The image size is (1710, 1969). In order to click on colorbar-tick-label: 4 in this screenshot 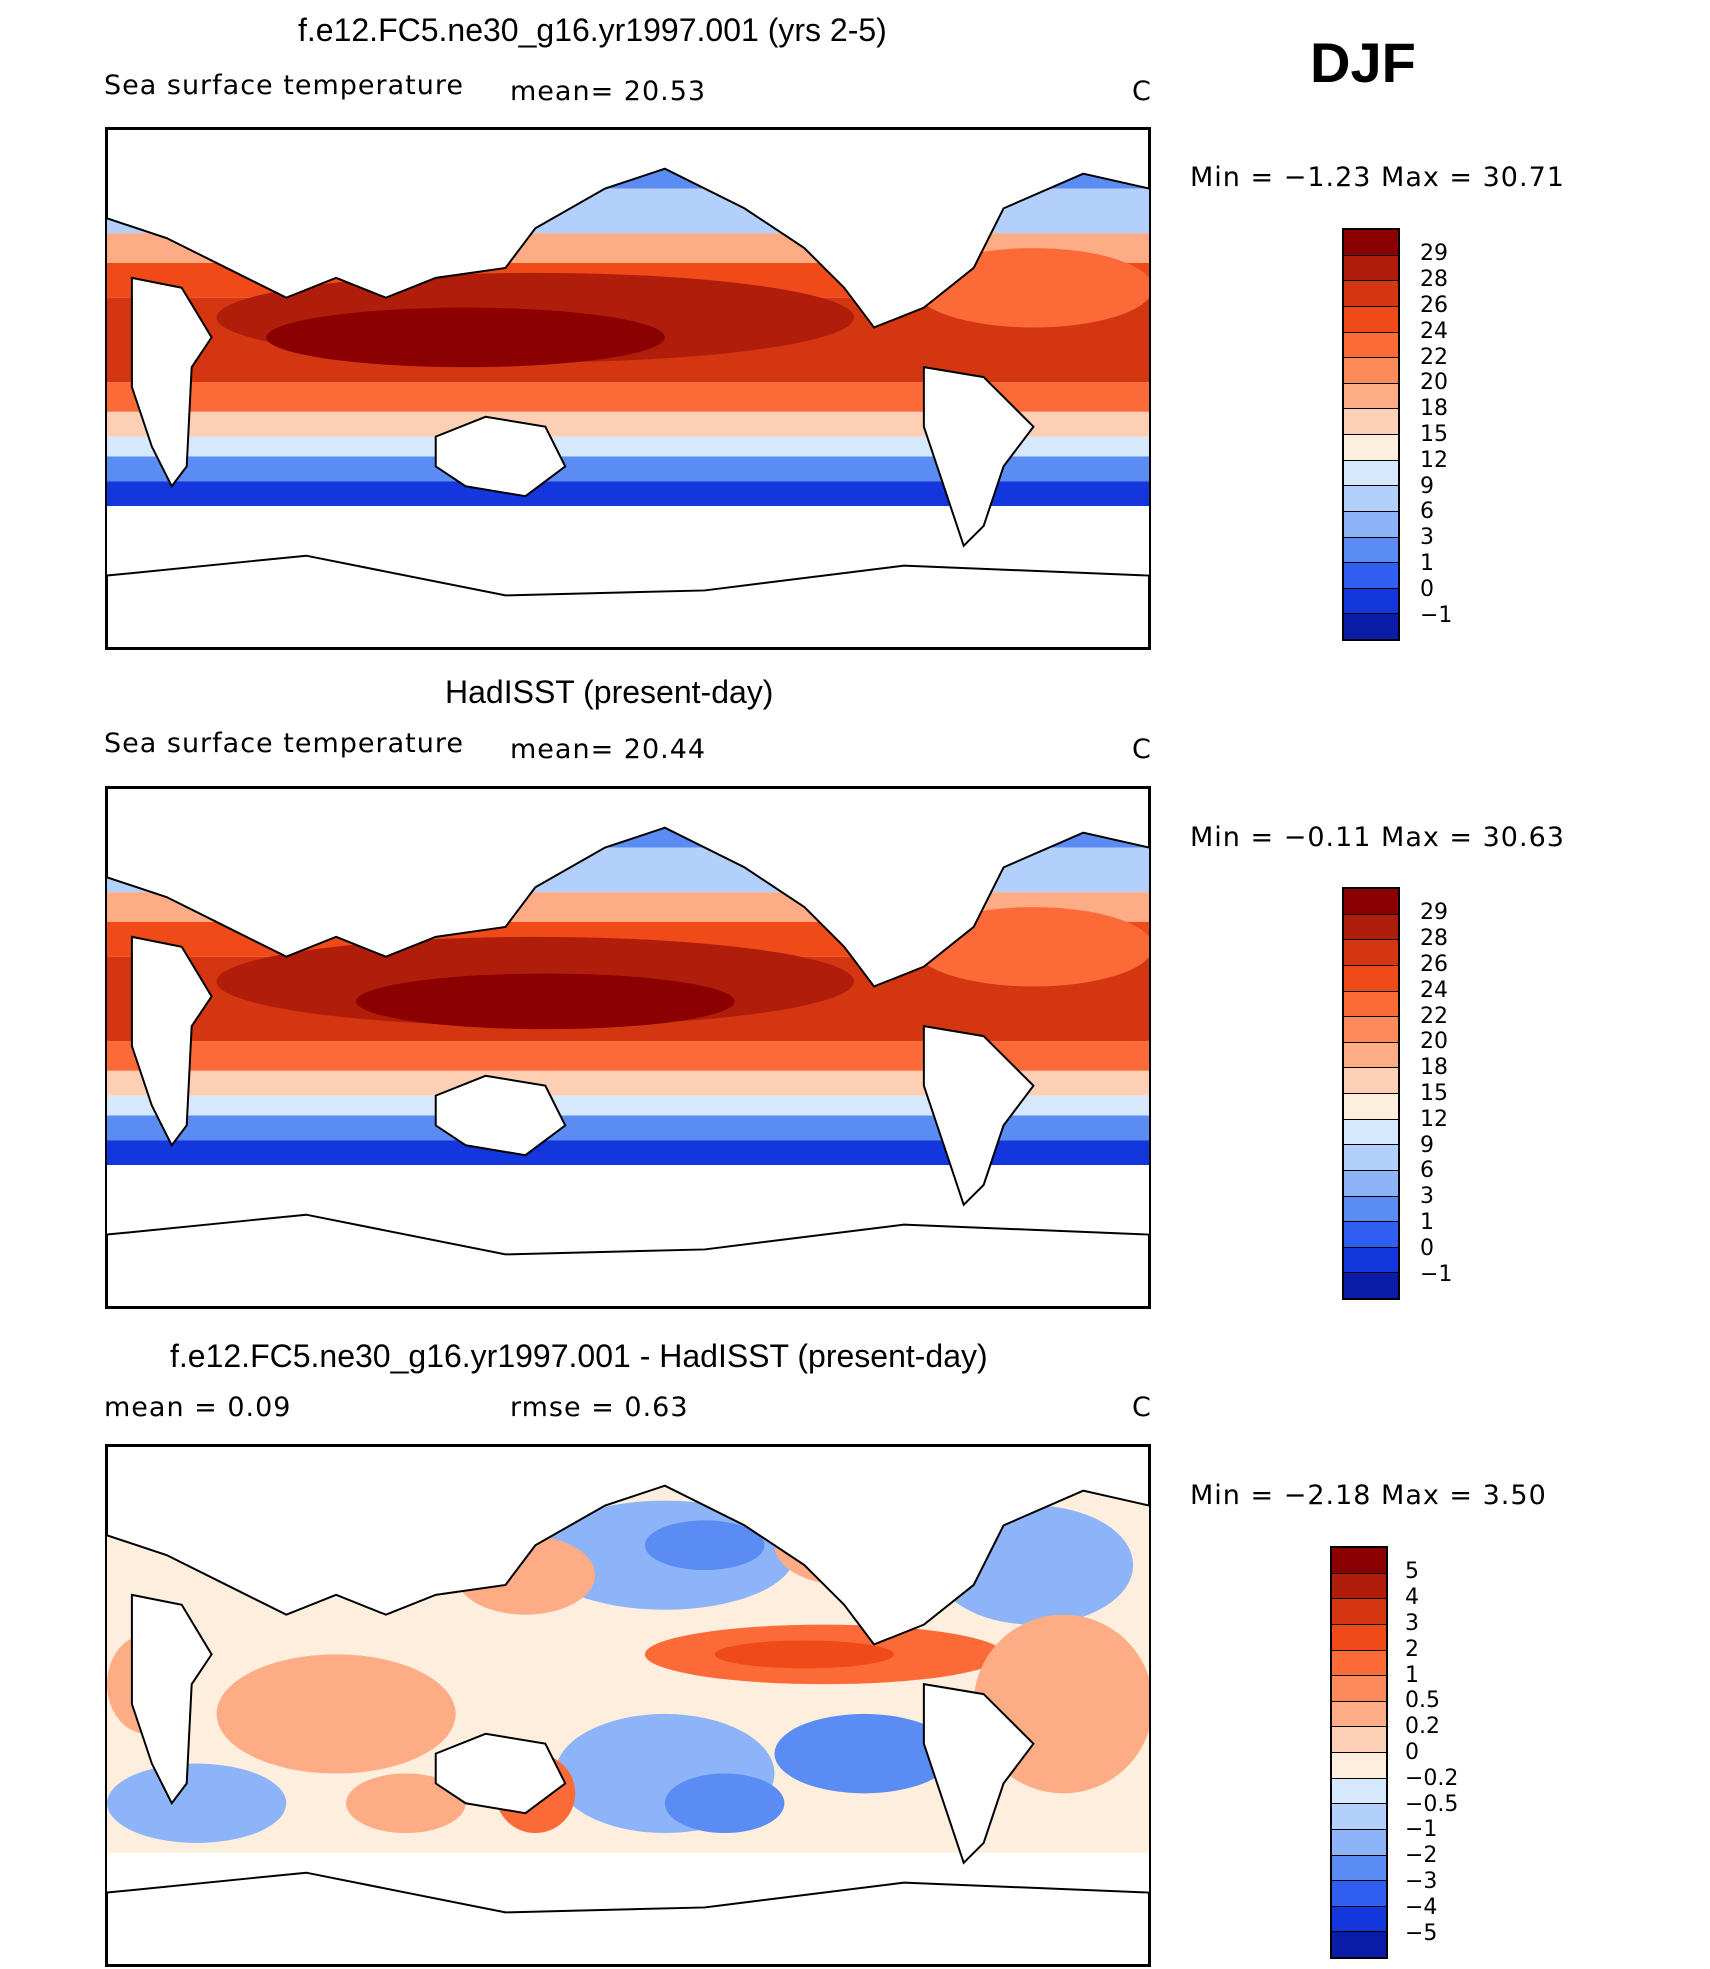, I will do `click(1412, 1598)`.